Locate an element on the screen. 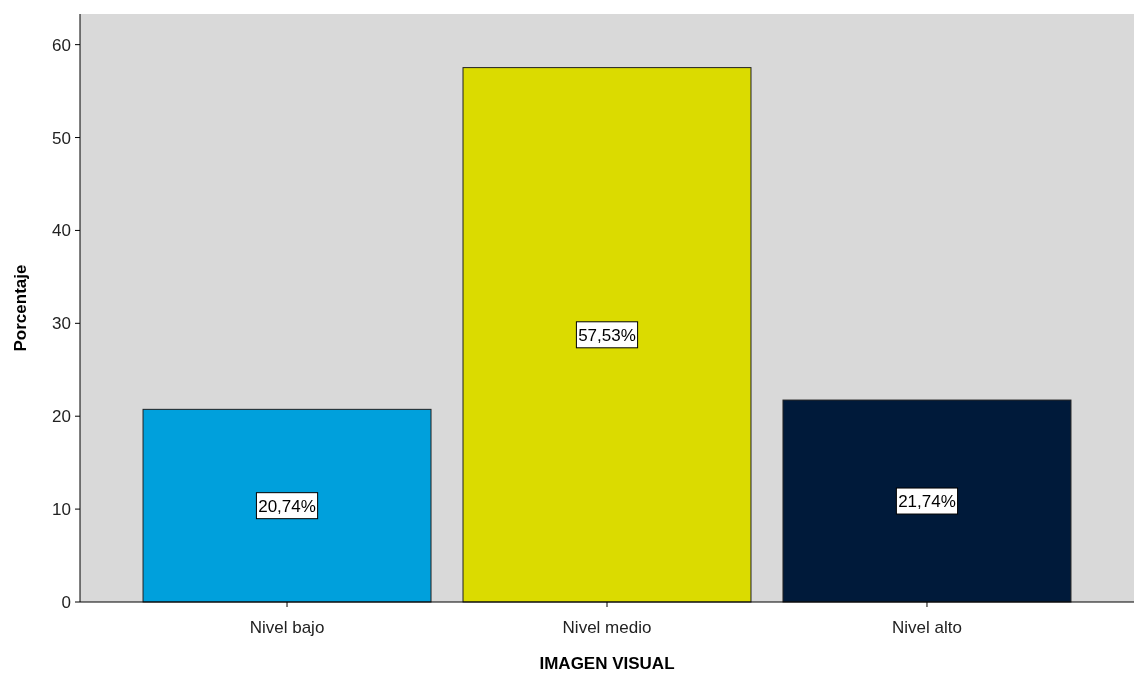 This screenshot has height=677, width=1134. y-tick-label: 20 is located at coordinates (61, 417).